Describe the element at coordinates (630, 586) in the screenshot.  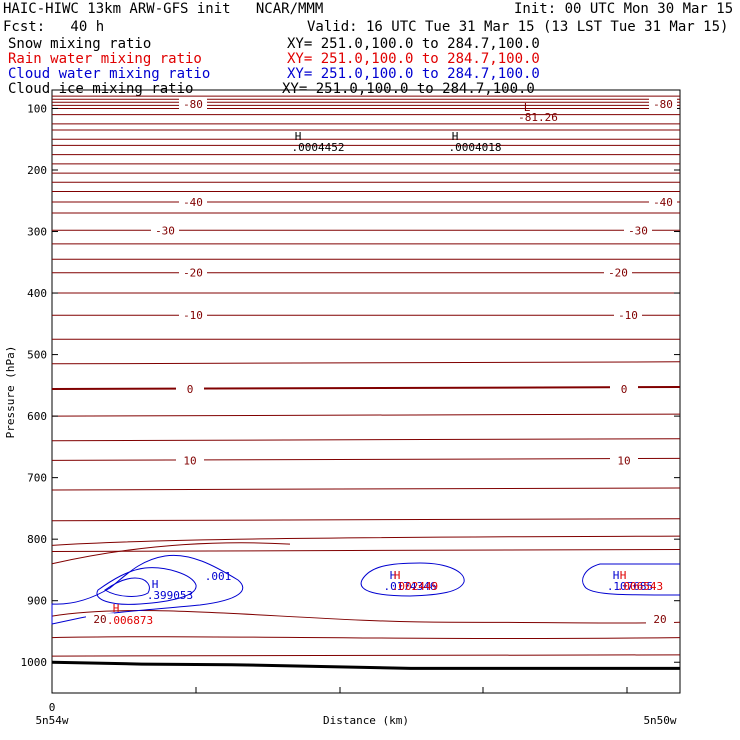
I see `cloud-water-max-value: .107685` at that location.